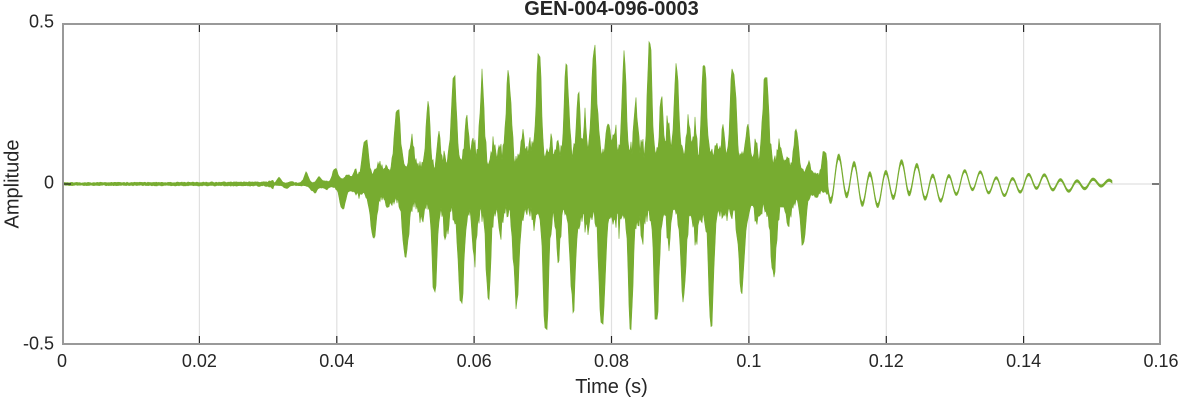  I want to click on x-tick-label: 0.02, so click(199, 361).